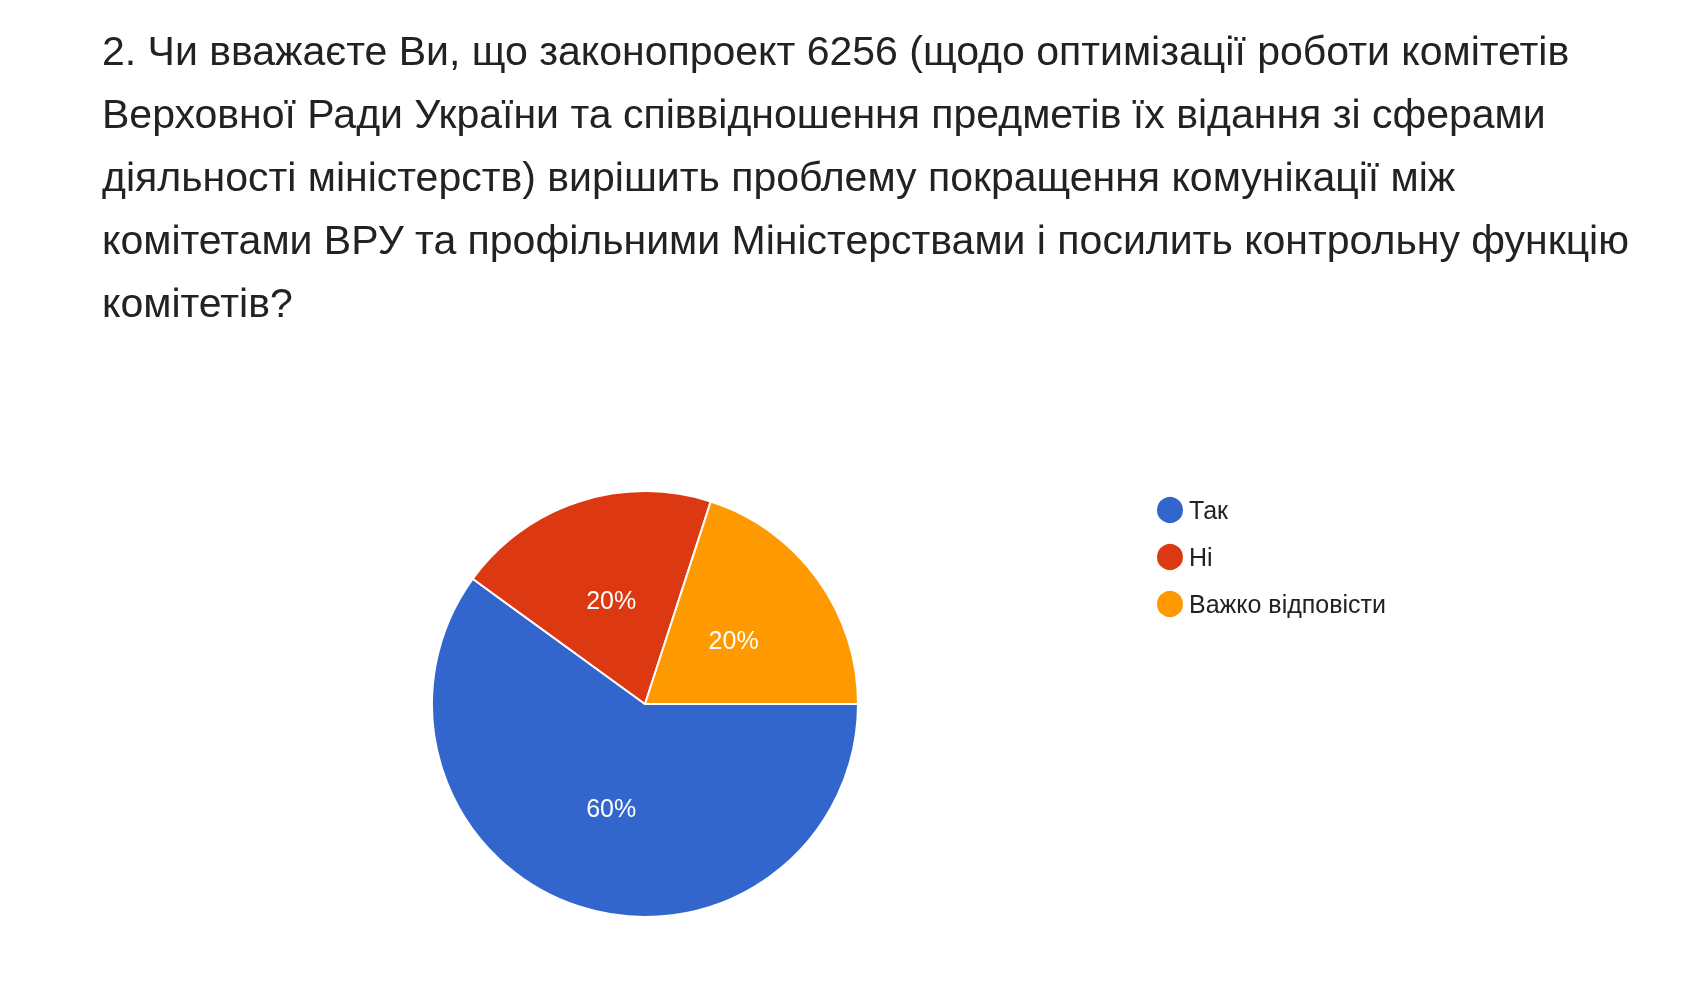  What do you see at coordinates (1201, 557) in the screenshot?
I see `legend-label: Ні` at bounding box center [1201, 557].